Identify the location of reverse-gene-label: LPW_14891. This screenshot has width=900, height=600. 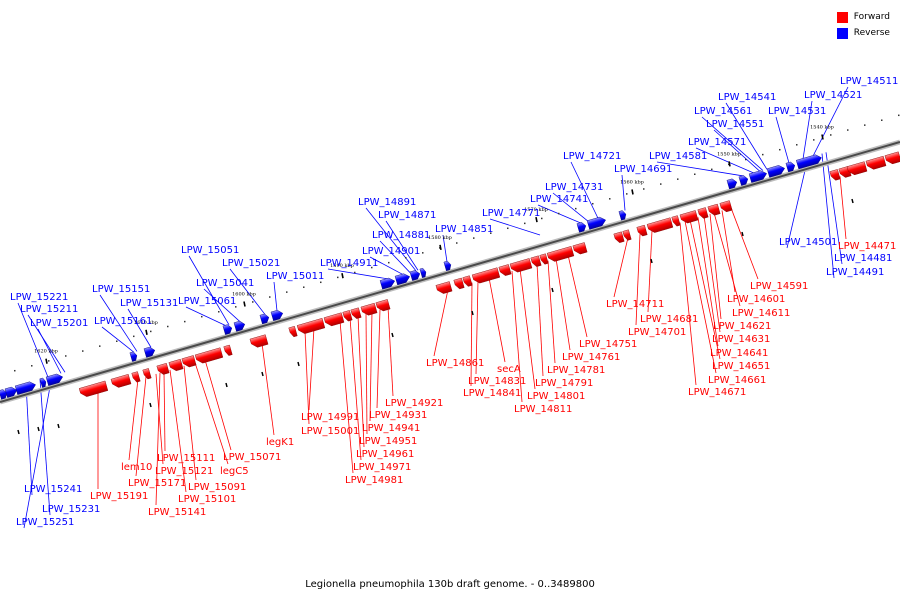
(387, 202).